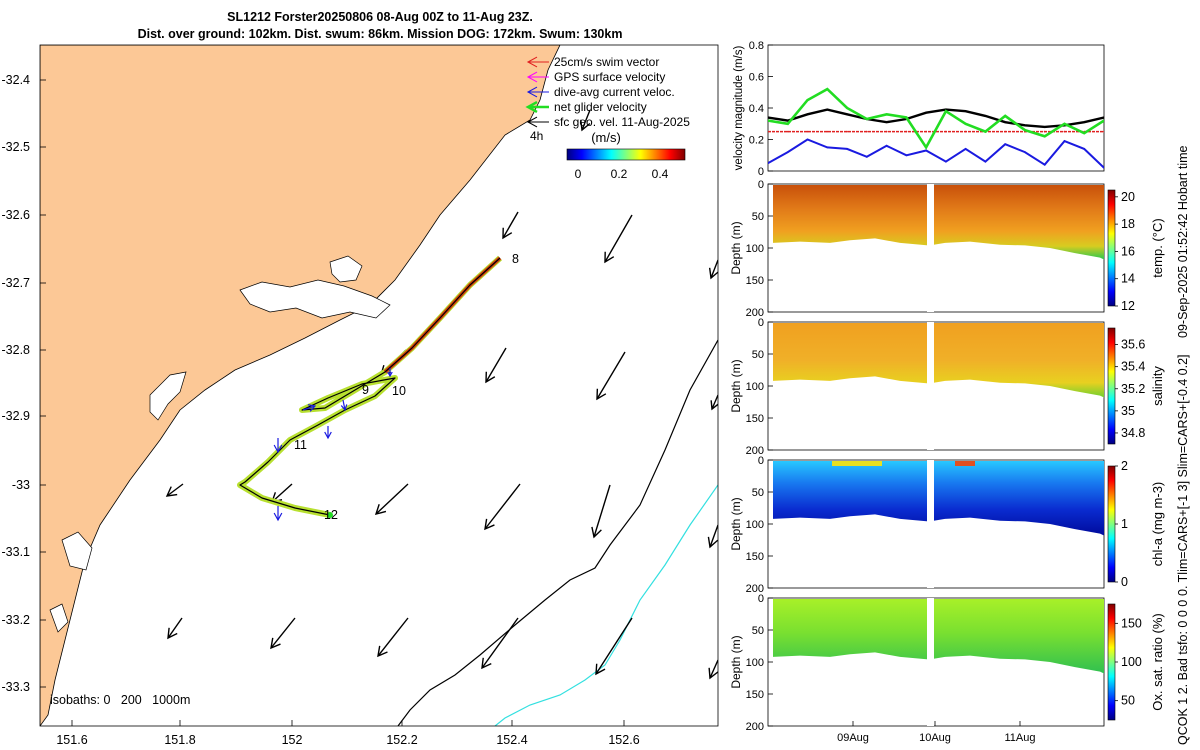 Image resolution: width=1200 pixels, height=750 pixels. What do you see at coordinates (756, 46) in the screenshot?
I see `velocity-y-tick-label: 0.8` at bounding box center [756, 46].